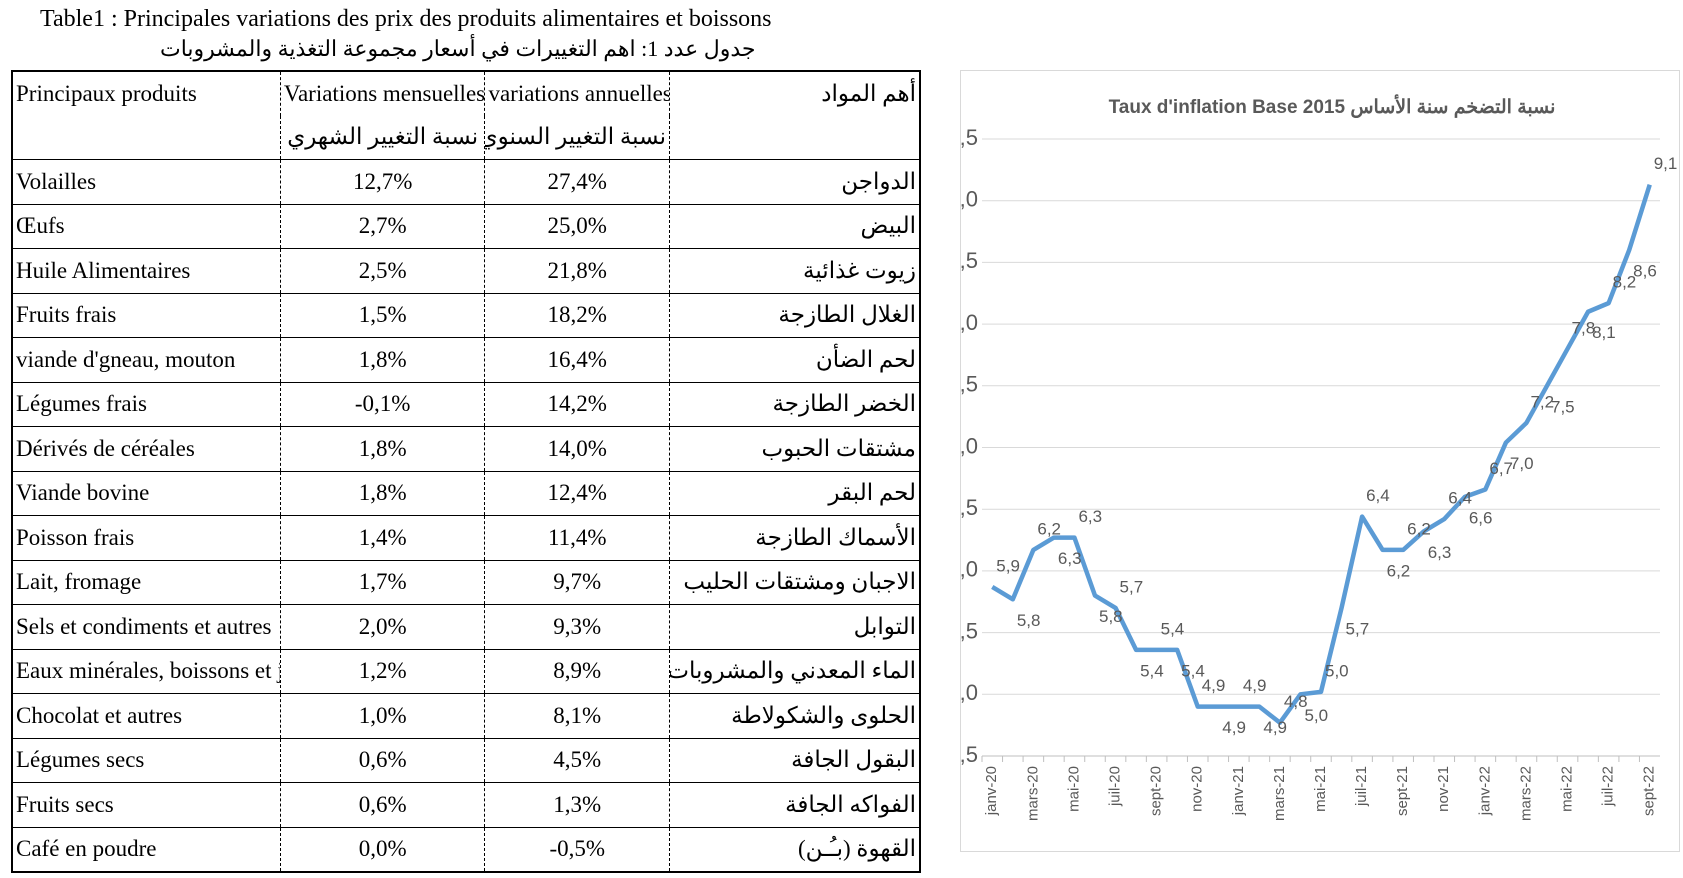 The height and width of the screenshot is (878, 1683). Describe the element at coordinates (794, 404) in the screenshot. I see `table-cell: الخضر الطازجة` at that location.